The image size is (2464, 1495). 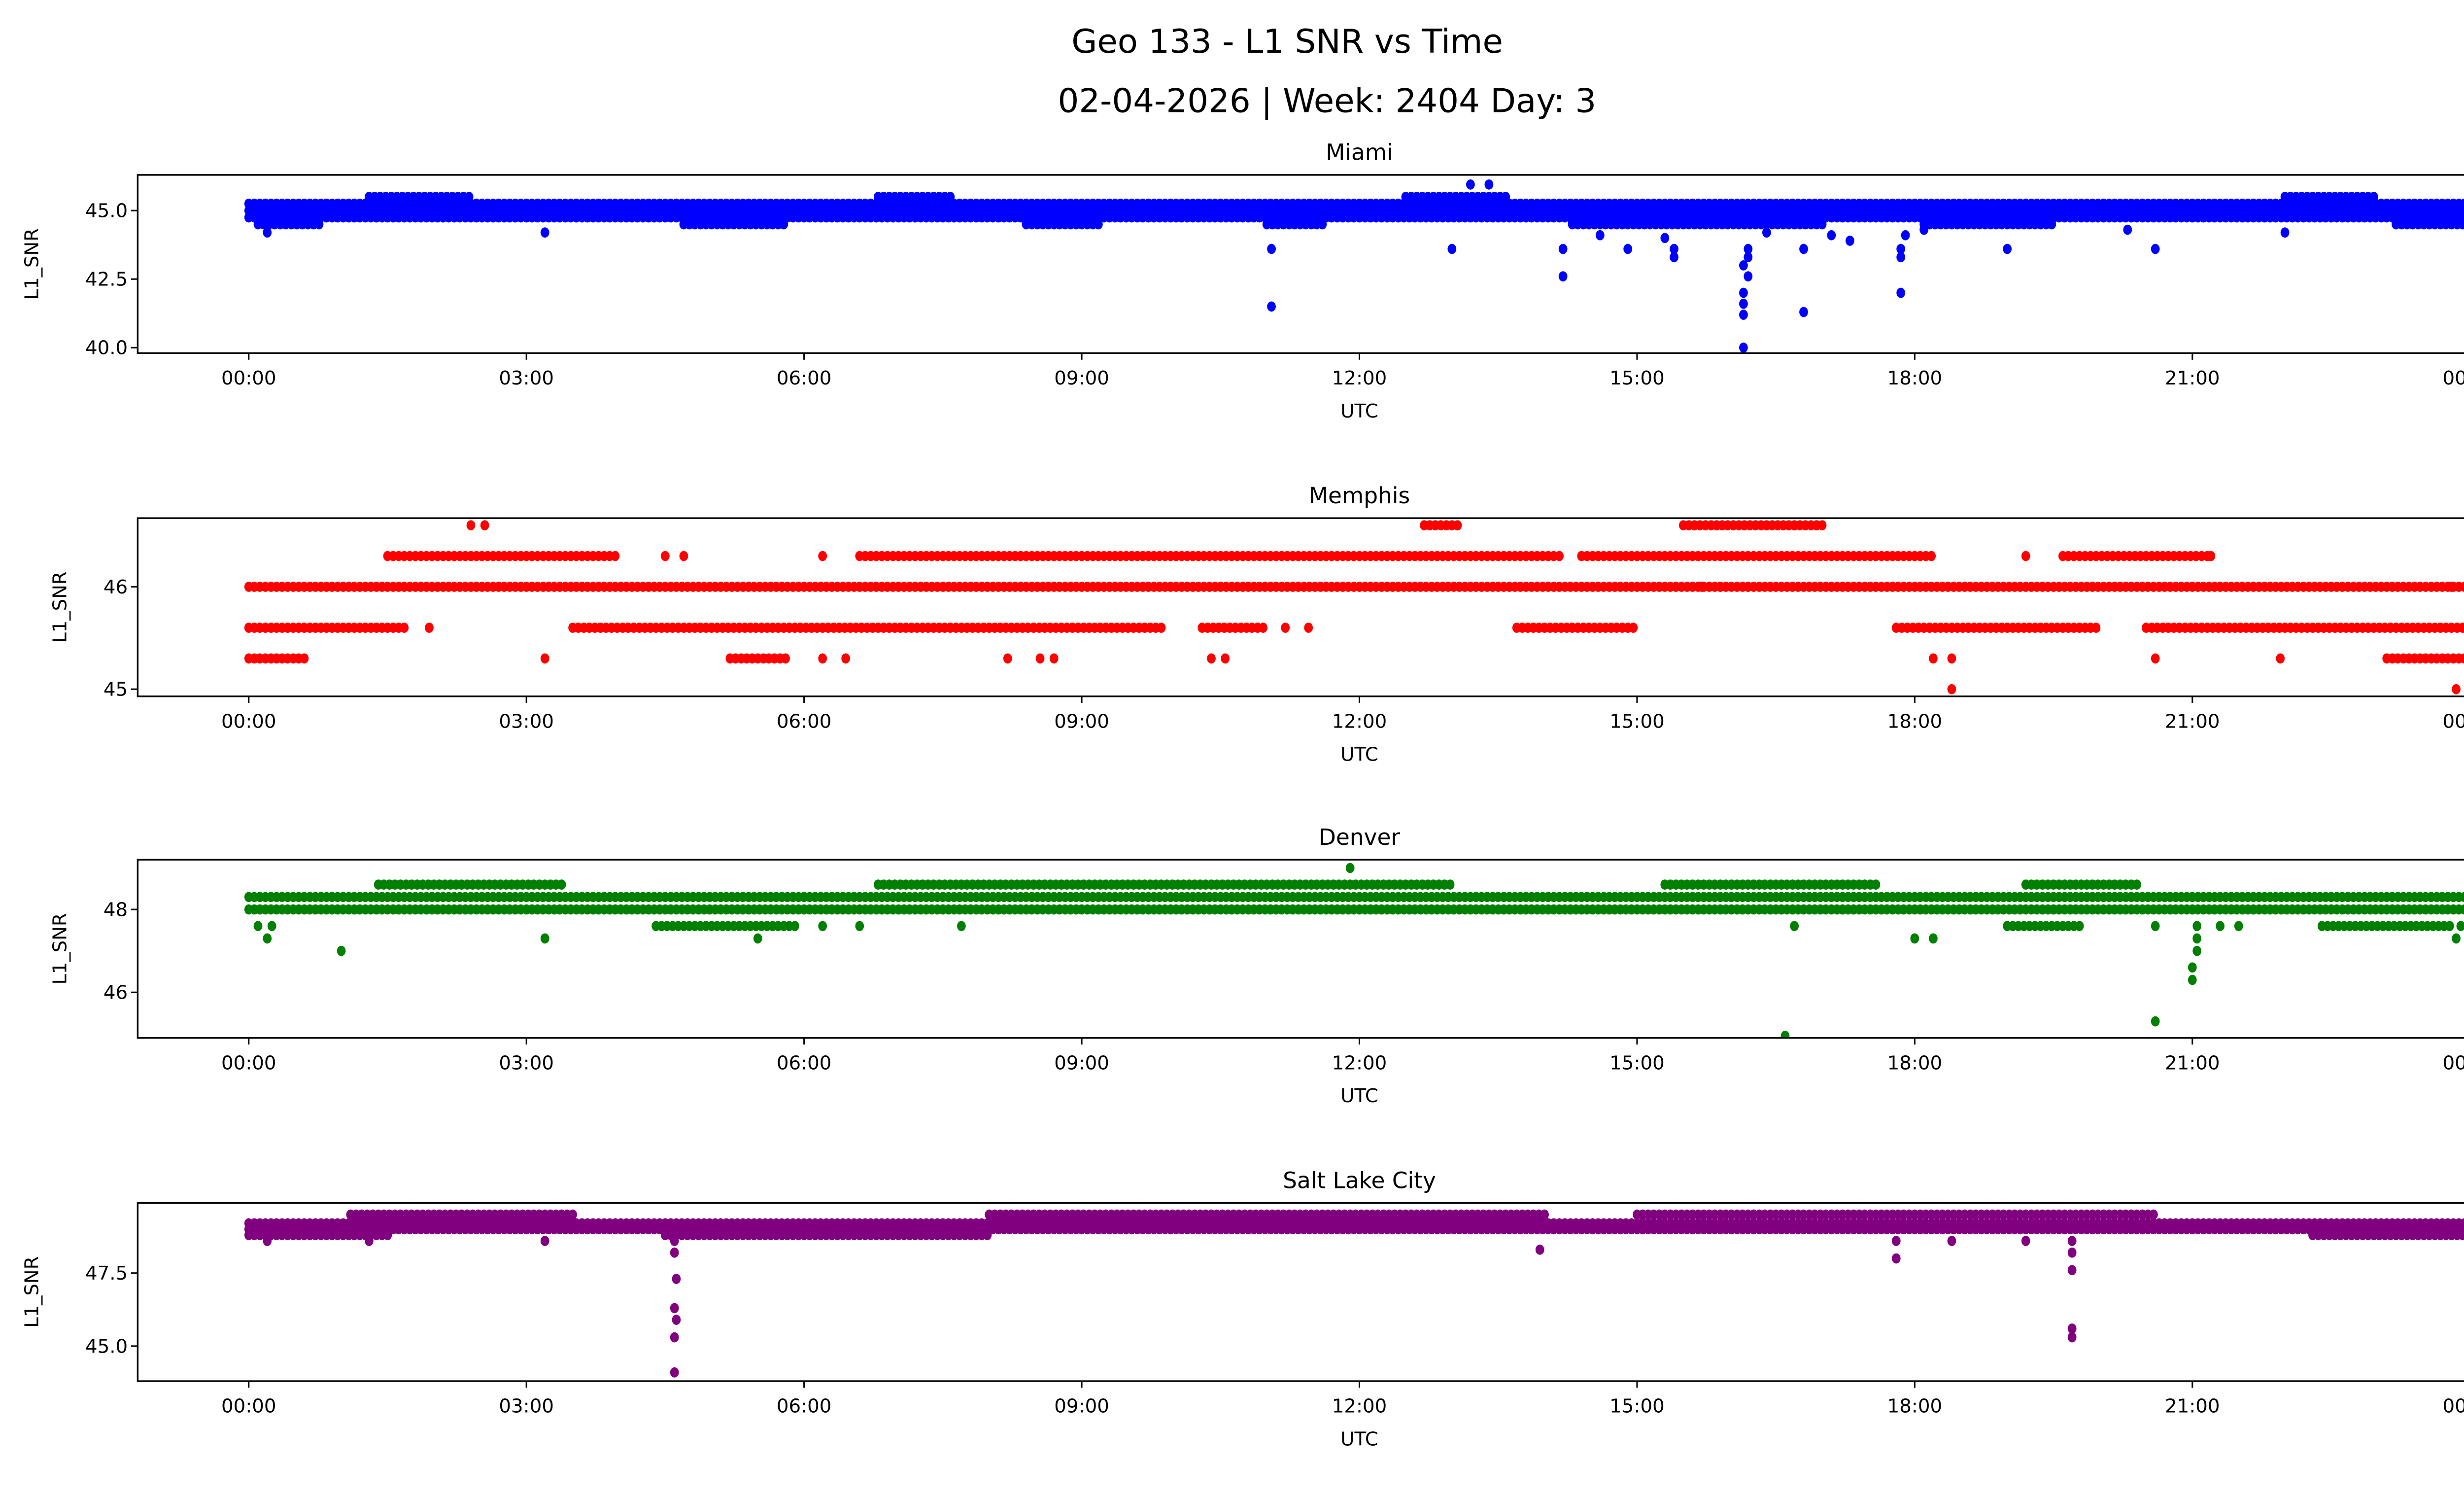 I want to click on markers, so click(x=1354, y=266).